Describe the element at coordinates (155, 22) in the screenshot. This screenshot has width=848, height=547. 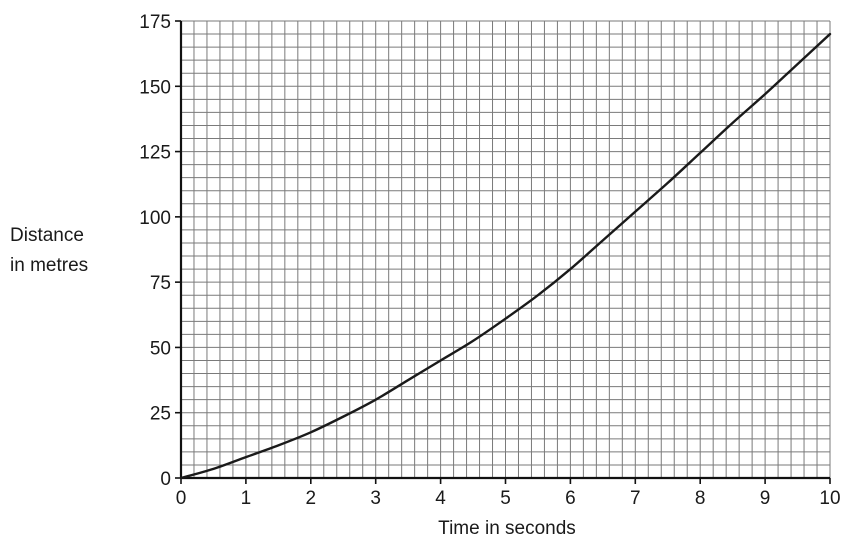
I see `y-tick-label: 175` at that location.